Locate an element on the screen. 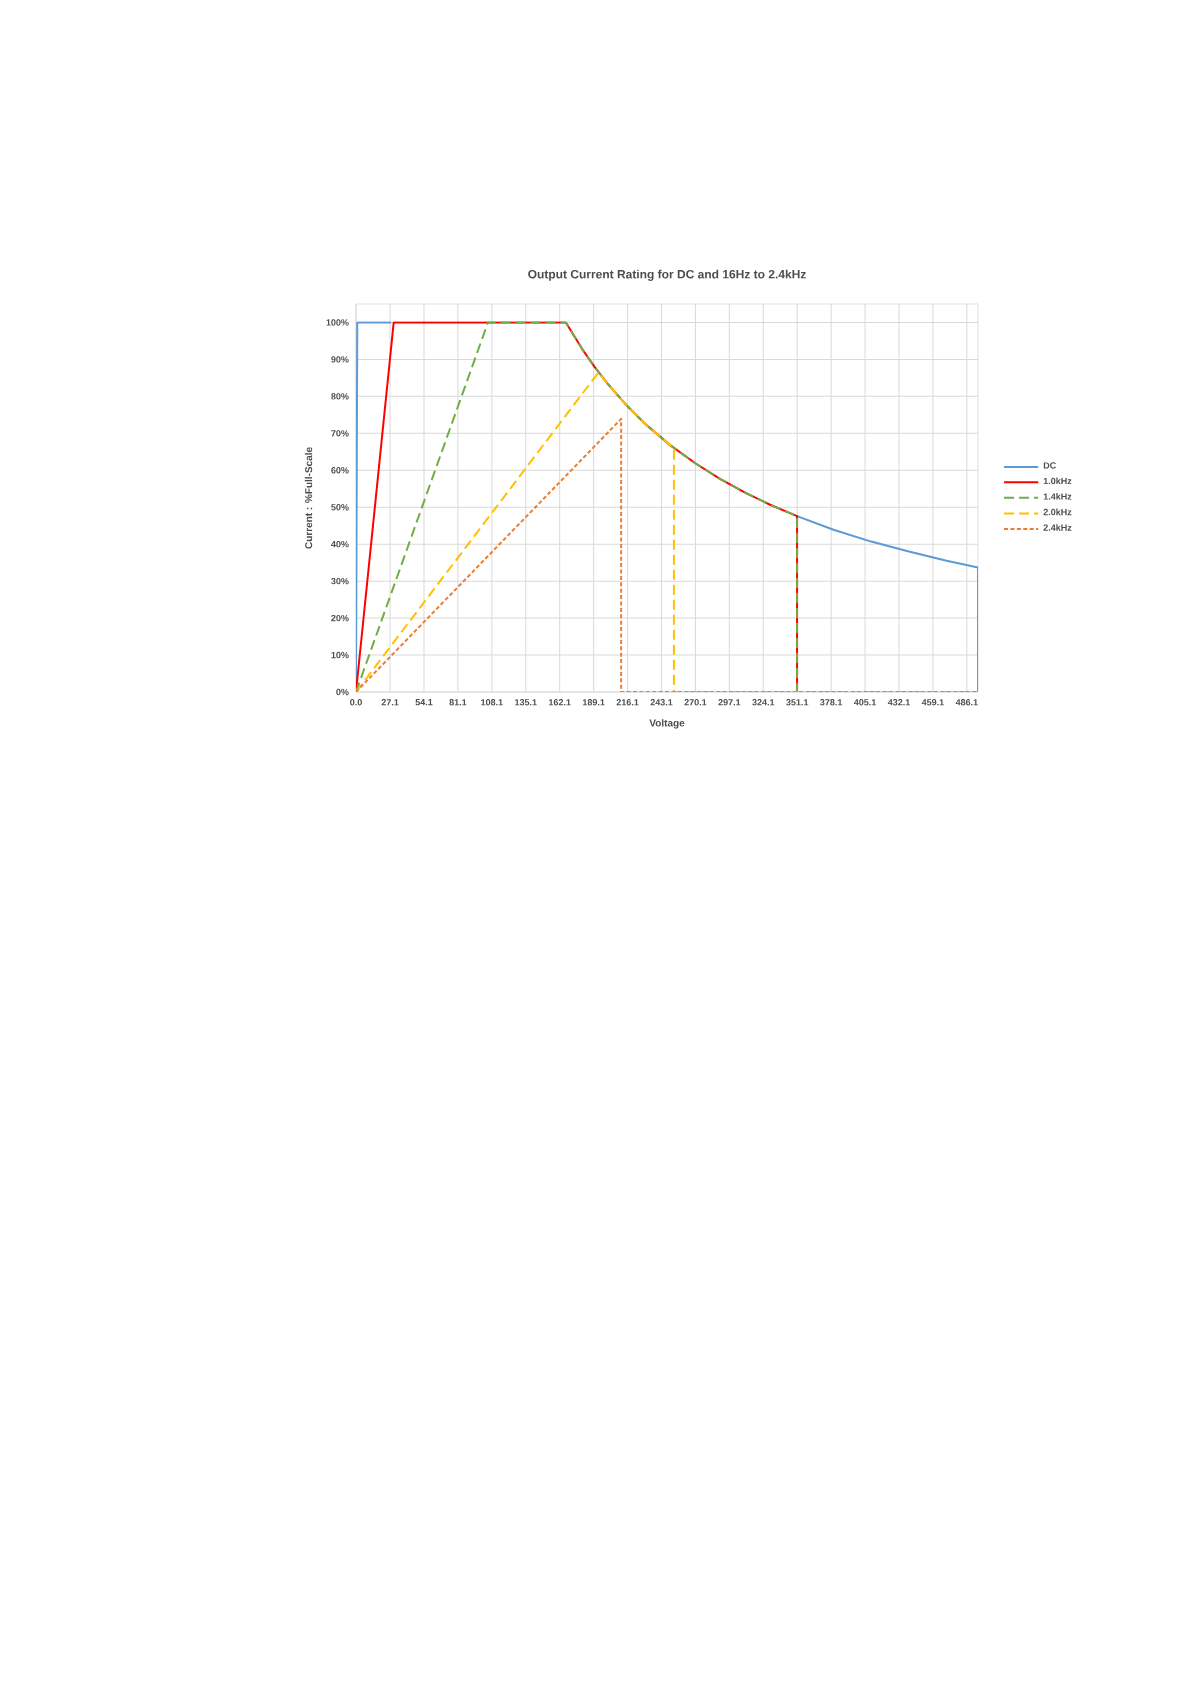 The width and height of the screenshot is (1191, 1684). x-tick-label: 162.1 is located at coordinates (560, 702).